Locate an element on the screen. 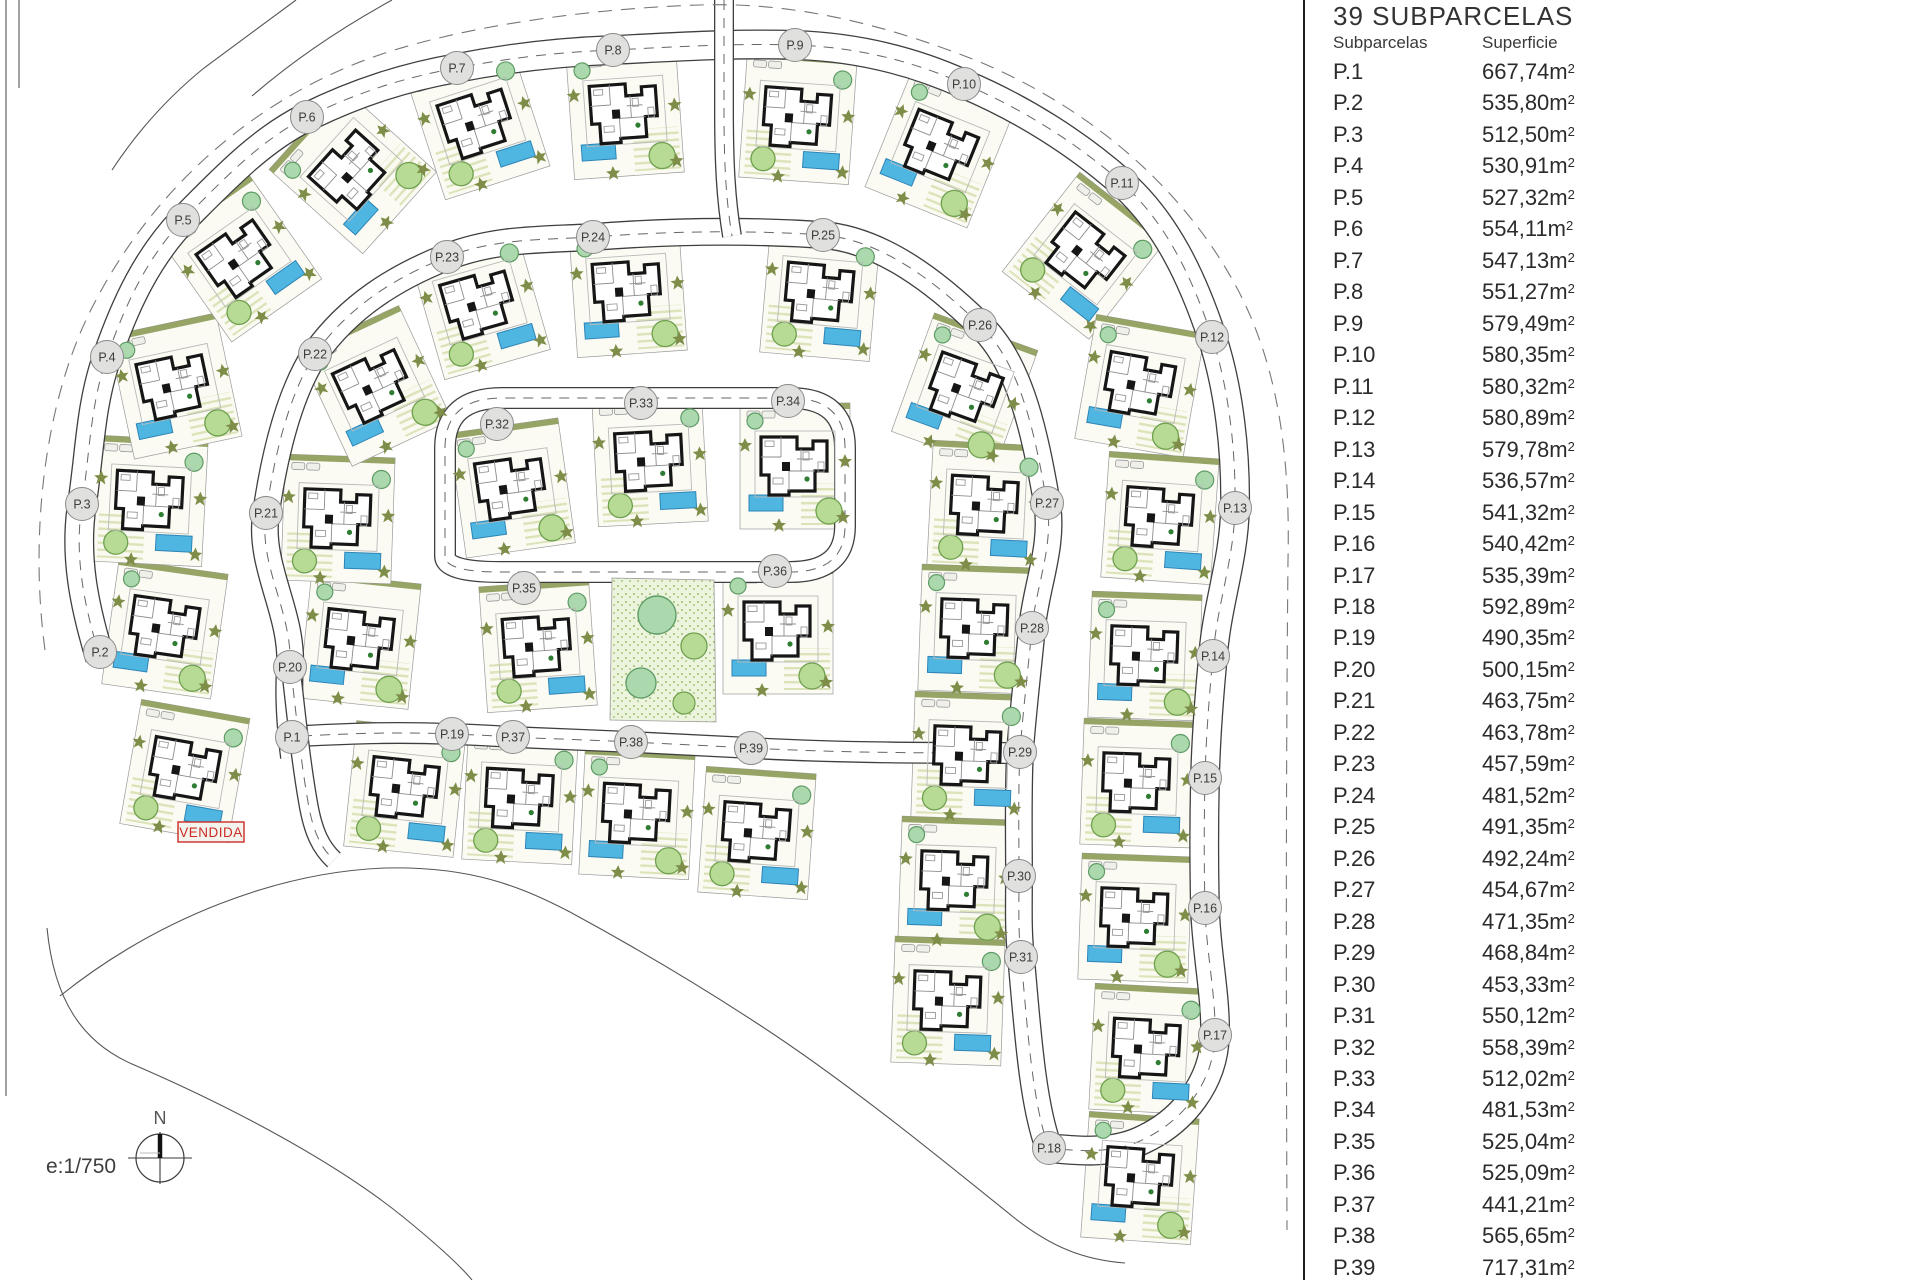 This screenshot has height=1280, width=1920. plot-id: P.5 is located at coordinates (1348, 197).